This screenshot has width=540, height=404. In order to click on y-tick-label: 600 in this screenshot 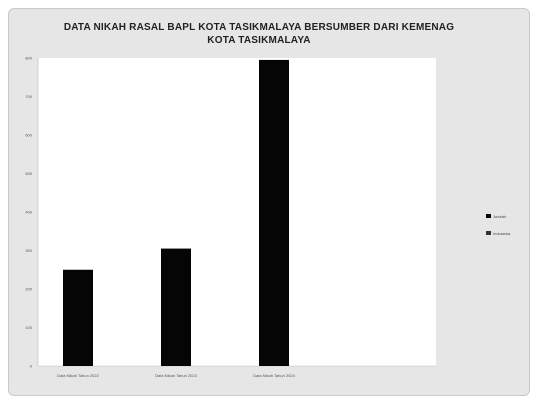, I will do `click(28, 135)`.